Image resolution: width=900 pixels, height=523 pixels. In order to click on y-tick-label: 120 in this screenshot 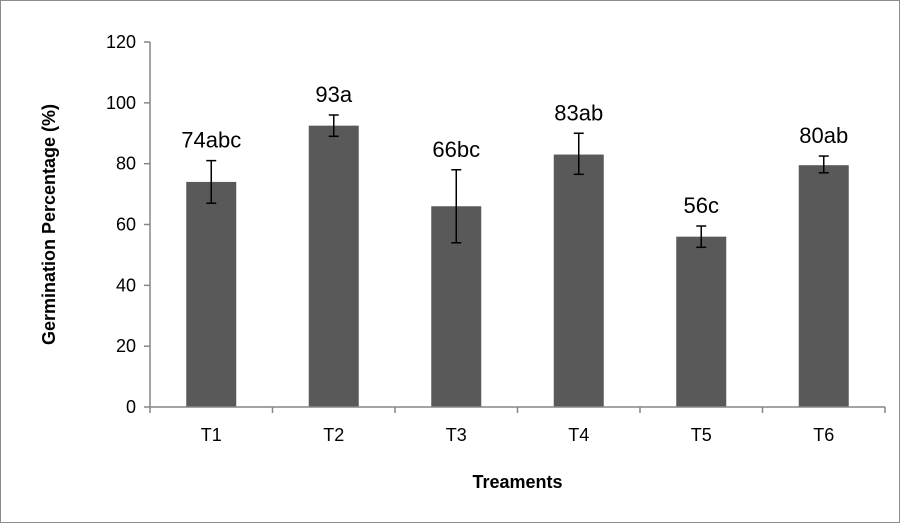, I will do `click(121, 42)`.